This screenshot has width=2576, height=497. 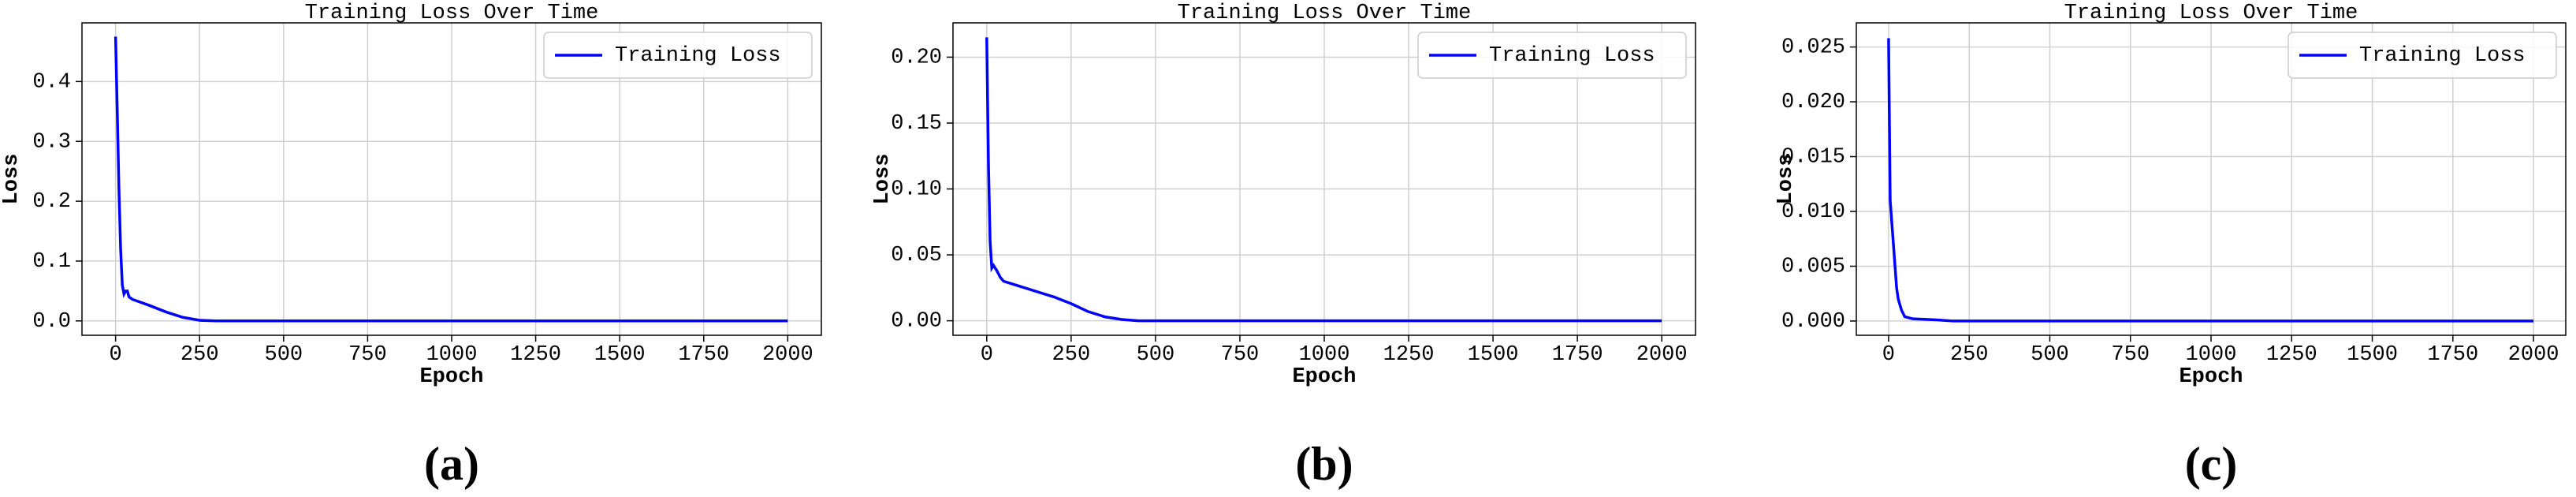 I want to click on caption: (c), so click(x=2211, y=464).